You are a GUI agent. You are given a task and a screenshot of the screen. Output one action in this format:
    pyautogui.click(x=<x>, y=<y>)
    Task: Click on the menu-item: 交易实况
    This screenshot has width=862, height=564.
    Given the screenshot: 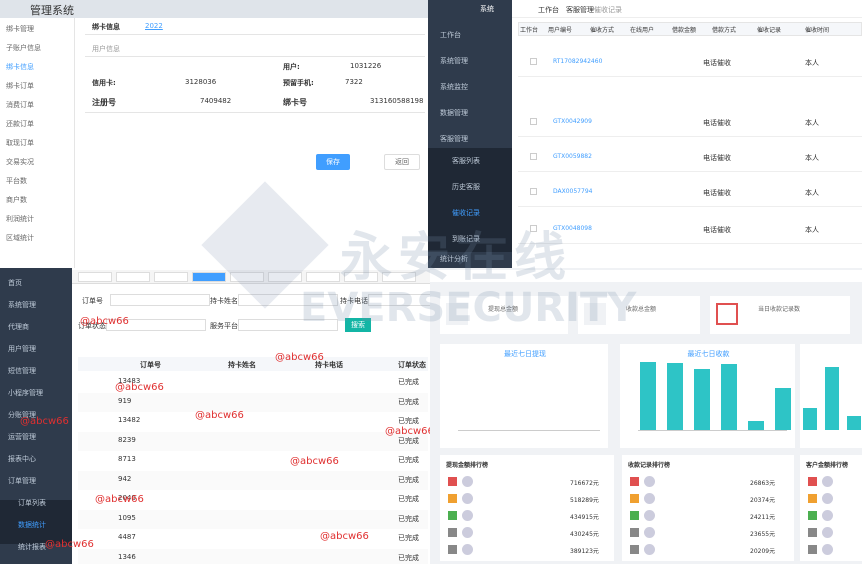 What is the action you would take?
    pyautogui.click(x=20, y=162)
    